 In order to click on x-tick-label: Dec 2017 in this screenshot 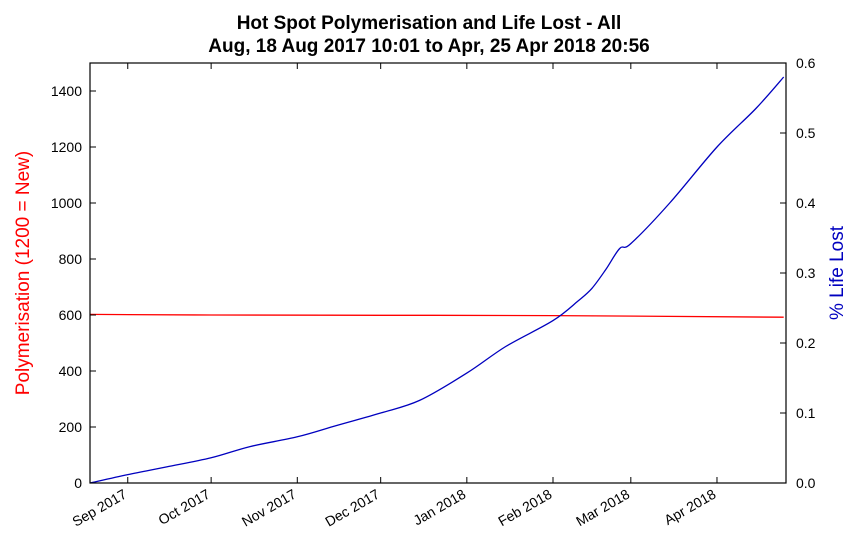, I will do `click(352, 508)`.